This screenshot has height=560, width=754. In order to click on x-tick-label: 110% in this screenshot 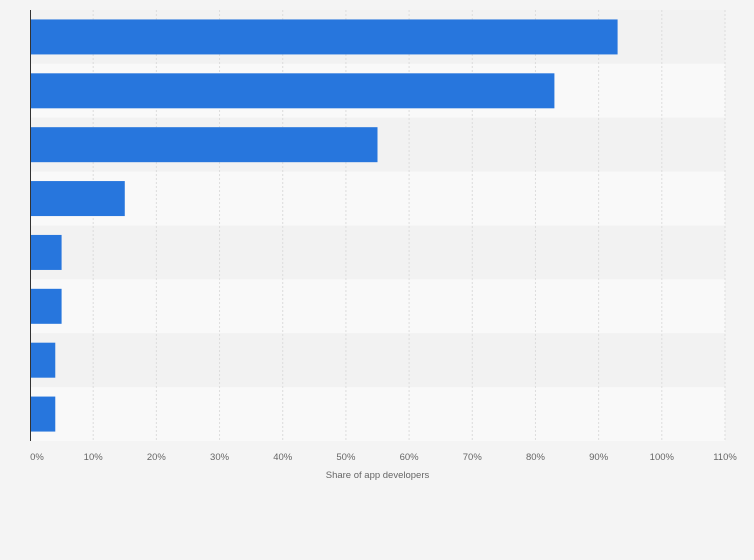, I will do `click(725, 457)`.